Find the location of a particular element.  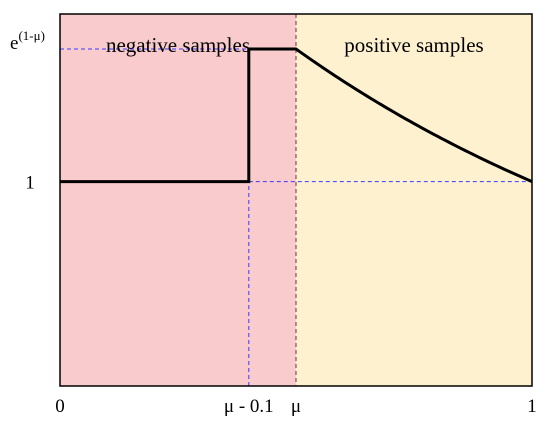

y-tick-labels: 1 e(1-μ) is located at coordinates (27, 111).